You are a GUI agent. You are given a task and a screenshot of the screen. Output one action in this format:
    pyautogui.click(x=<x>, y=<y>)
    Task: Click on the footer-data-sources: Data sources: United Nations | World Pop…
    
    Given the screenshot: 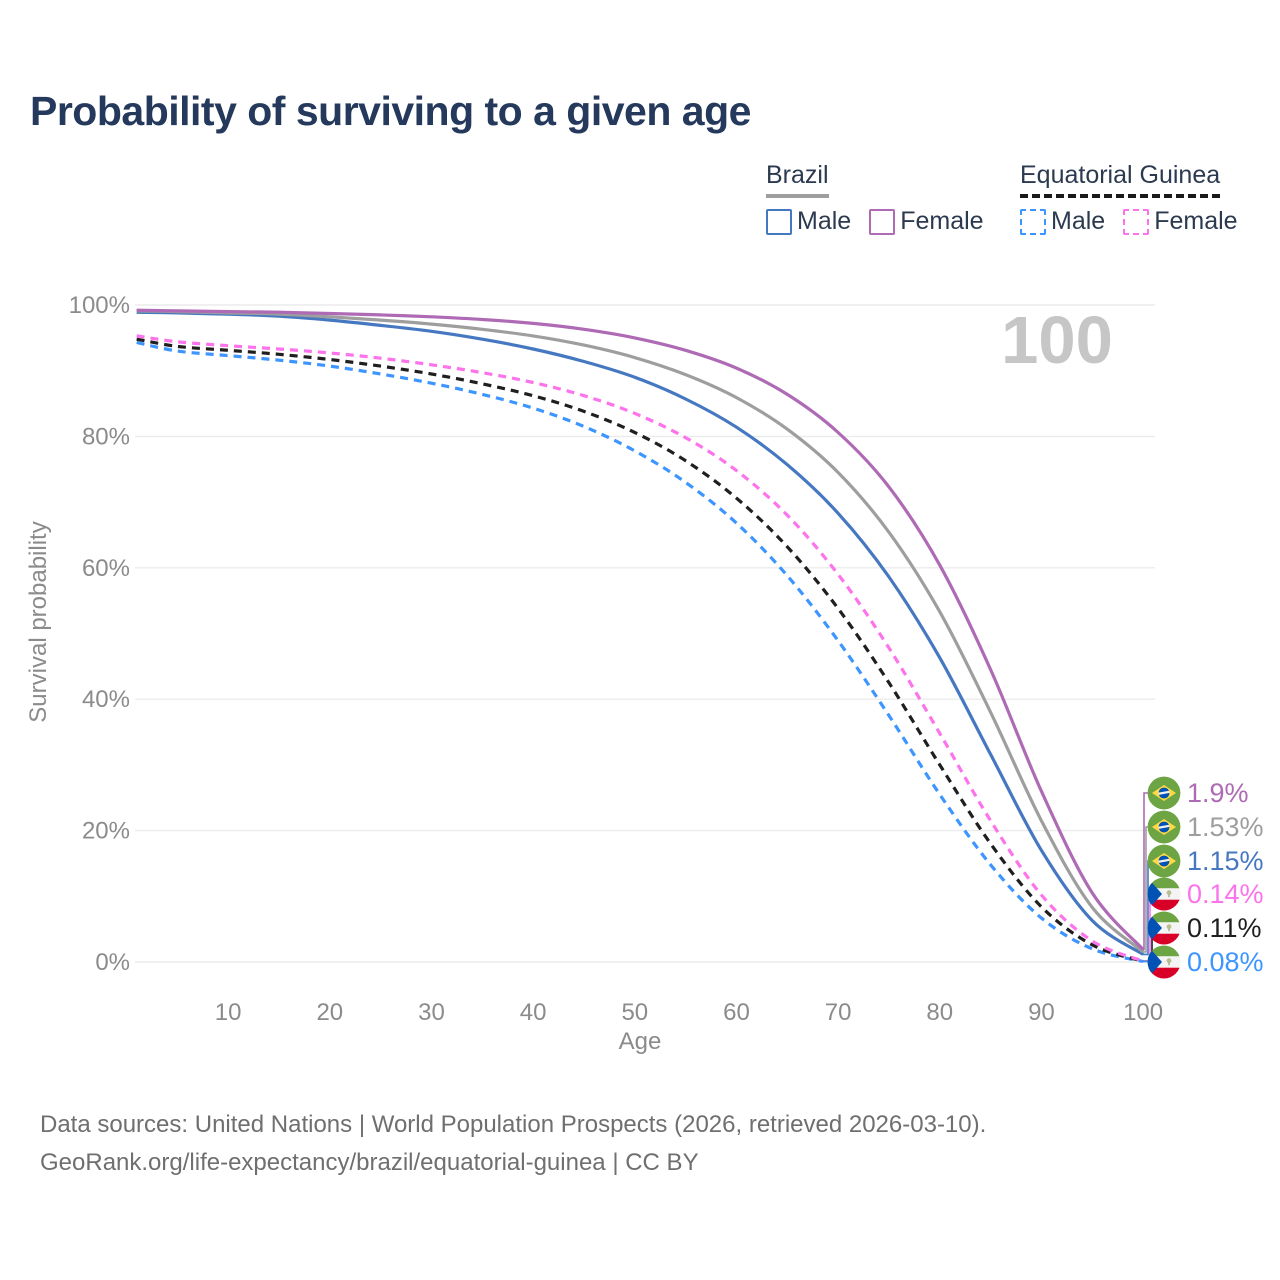 What is the action you would take?
    pyautogui.click(x=513, y=1124)
    